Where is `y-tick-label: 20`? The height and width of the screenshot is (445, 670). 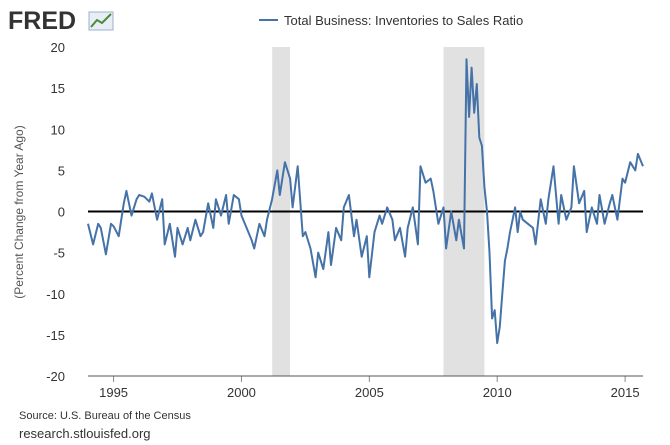 y-tick-label: 20 is located at coordinates (58, 47).